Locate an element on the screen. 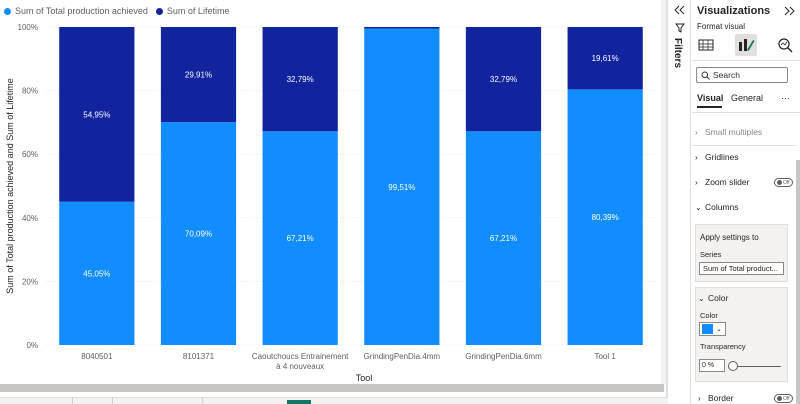 The width and height of the screenshot is (800, 404). search-placeholder: Search is located at coordinates (726, 75).